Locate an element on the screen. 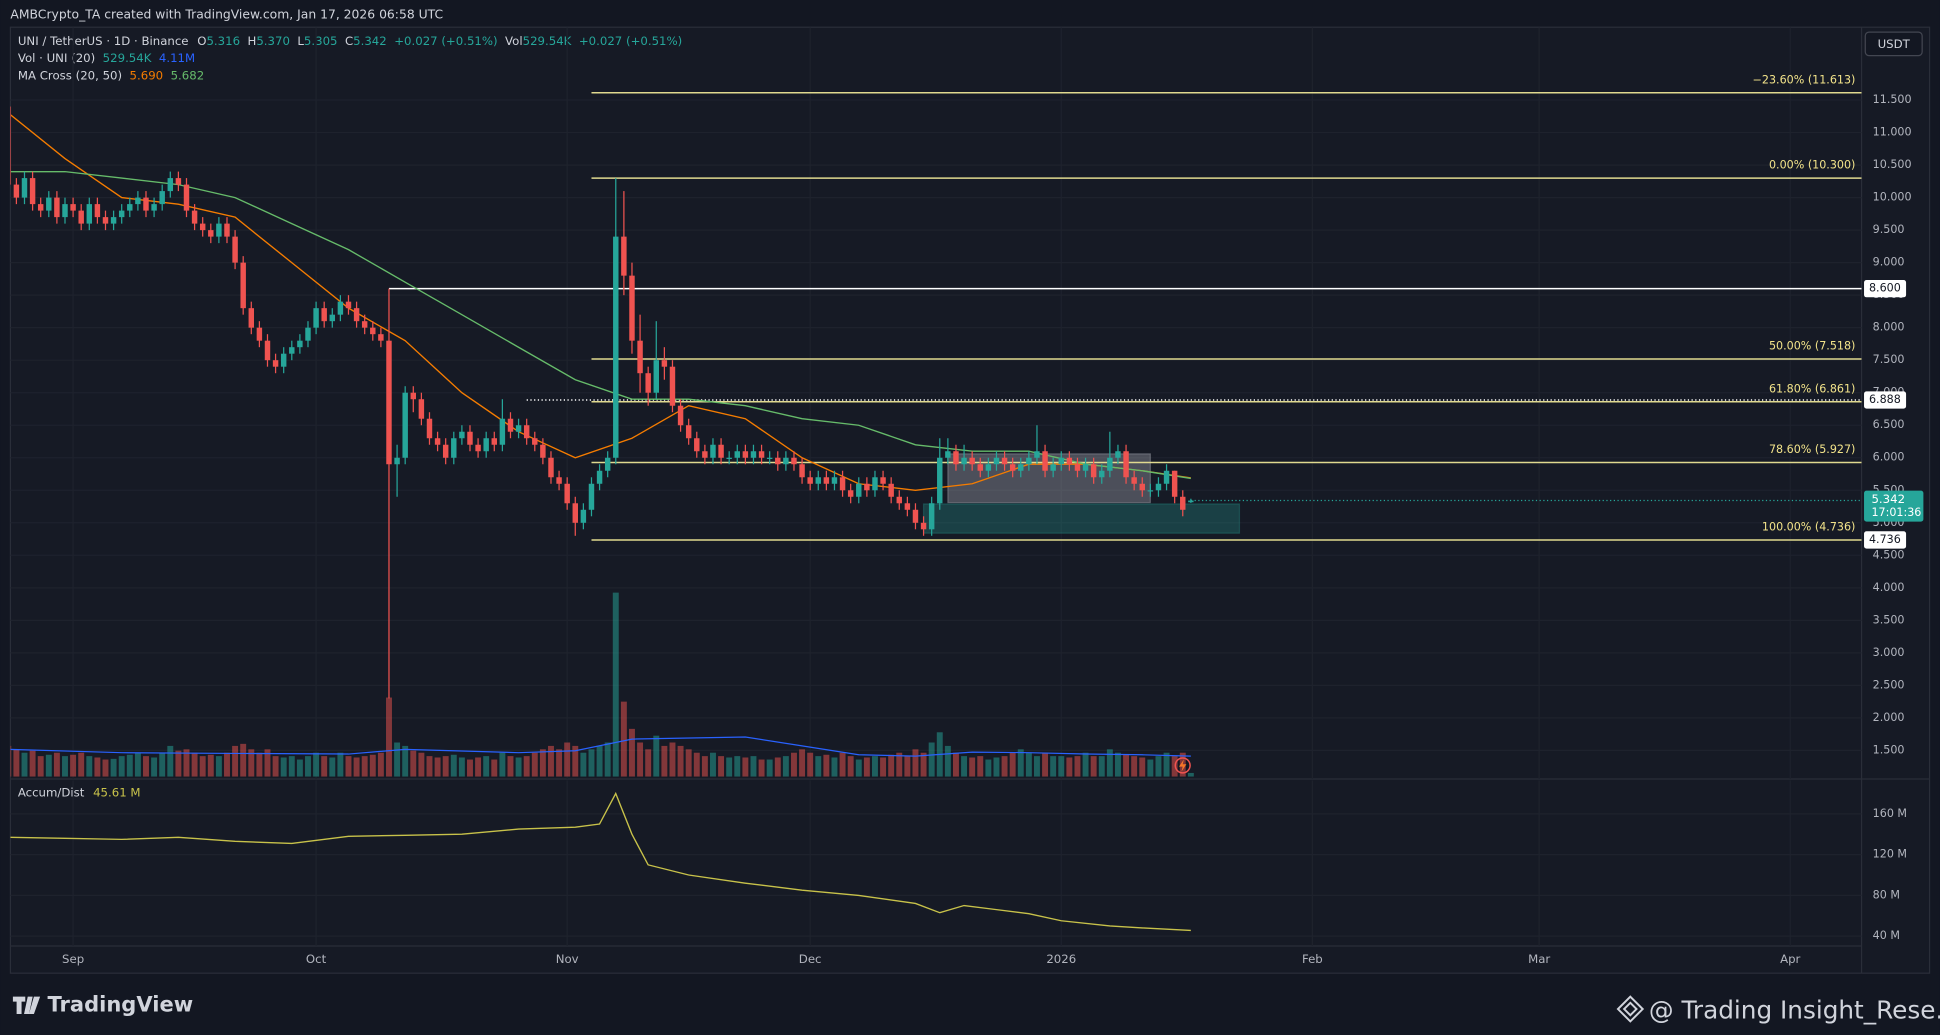 Image resolution: width=1940 pixels, height=1035 pixels. y-tick-label: 11.000 is located at coordinates (1892, 132).